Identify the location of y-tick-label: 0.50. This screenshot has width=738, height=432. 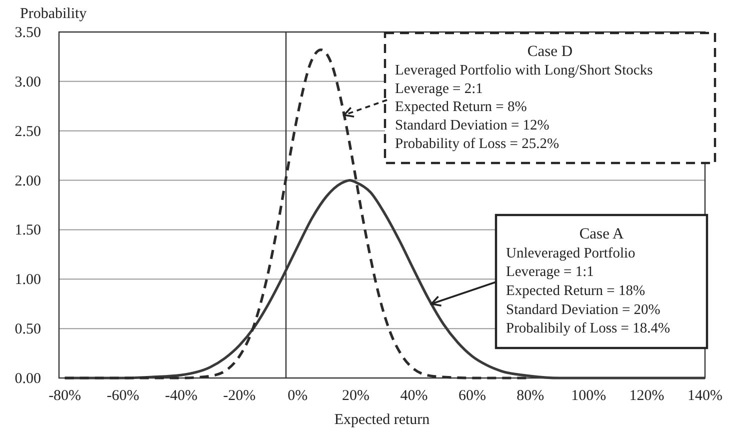
(27, 330).